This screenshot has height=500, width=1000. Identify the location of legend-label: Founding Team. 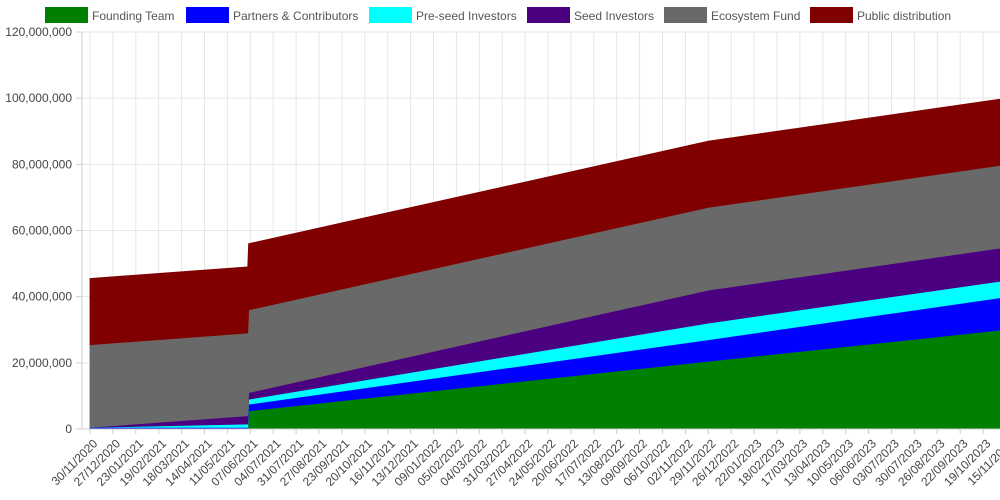
(133, 16).